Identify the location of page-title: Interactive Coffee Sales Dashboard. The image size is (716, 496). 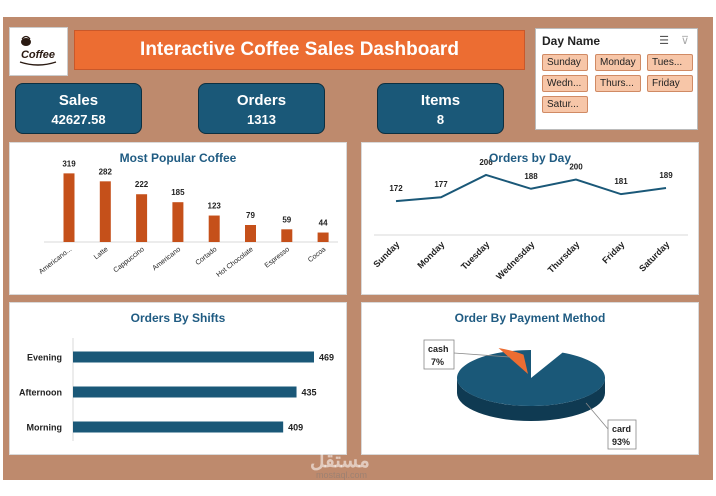
(299, 50).